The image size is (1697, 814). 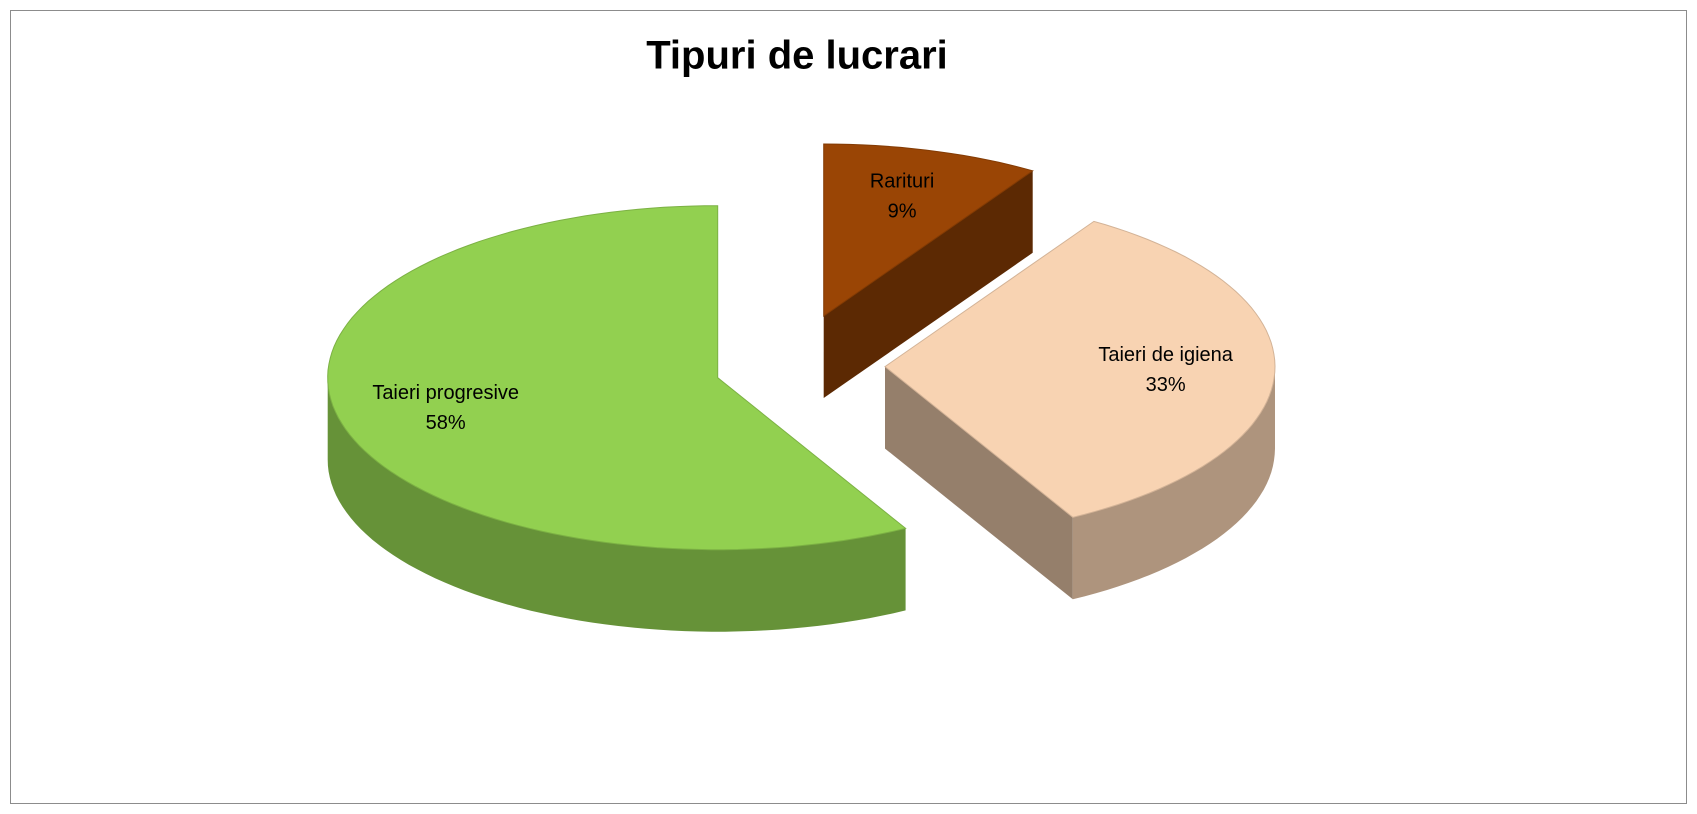 What do you see at coordinates (797, 56) in the screenshot?
I see `chart-title: Tipuri de lucrari` at bounding box center [797, 56].